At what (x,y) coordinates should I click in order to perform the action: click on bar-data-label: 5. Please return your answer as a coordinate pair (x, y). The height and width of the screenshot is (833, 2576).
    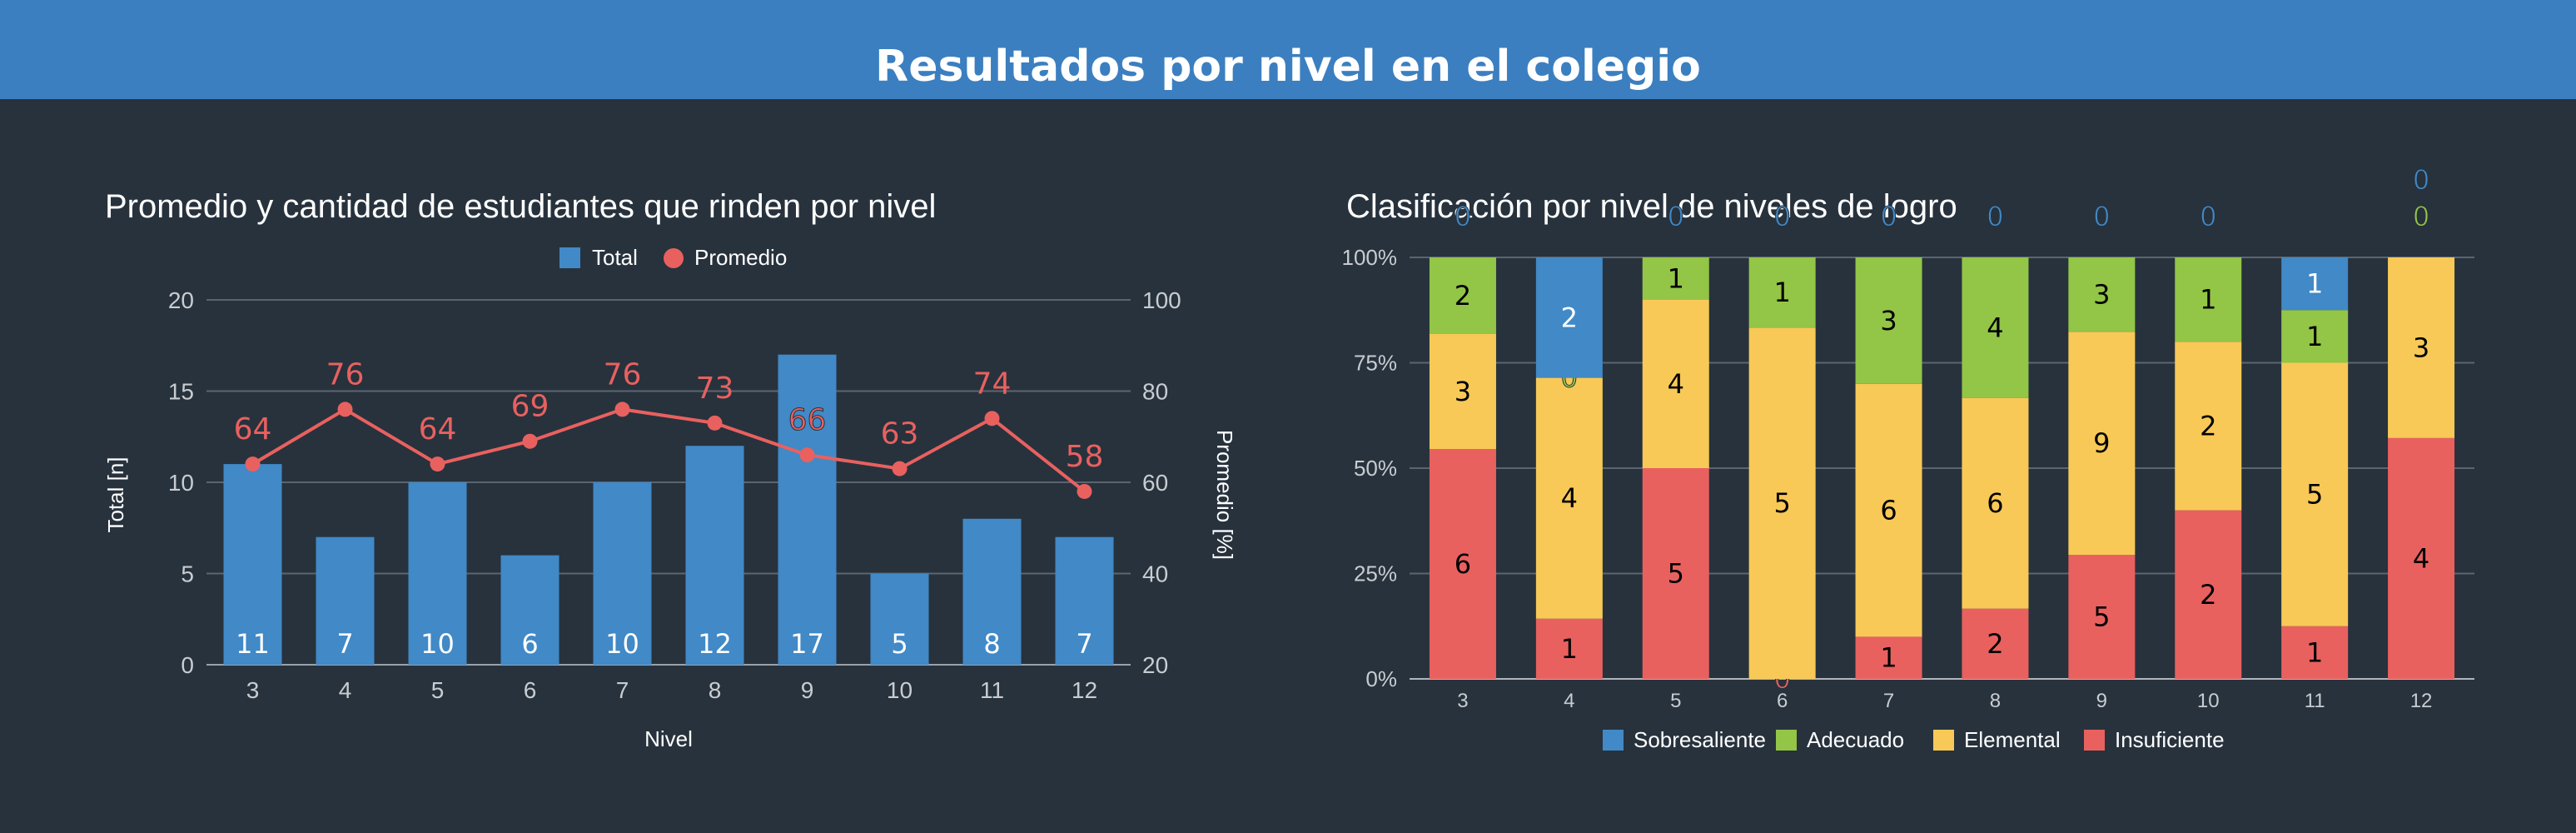
    Looking at the image, I should click on (899, 644).